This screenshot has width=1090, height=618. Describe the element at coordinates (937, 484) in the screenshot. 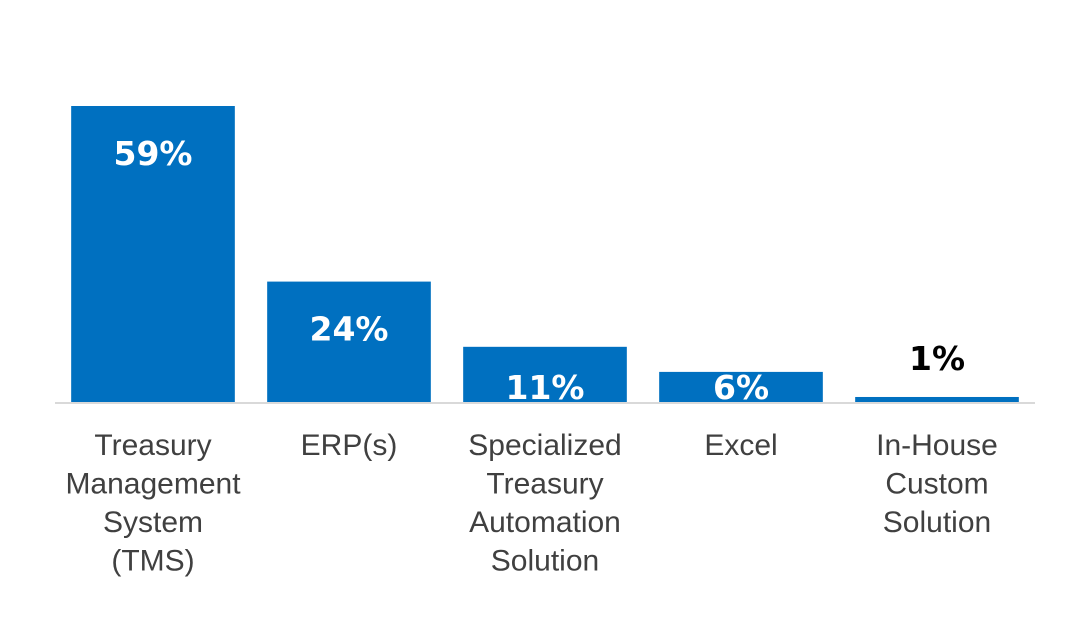

I see `category-label-4: In-House Custom Solution` at that location.